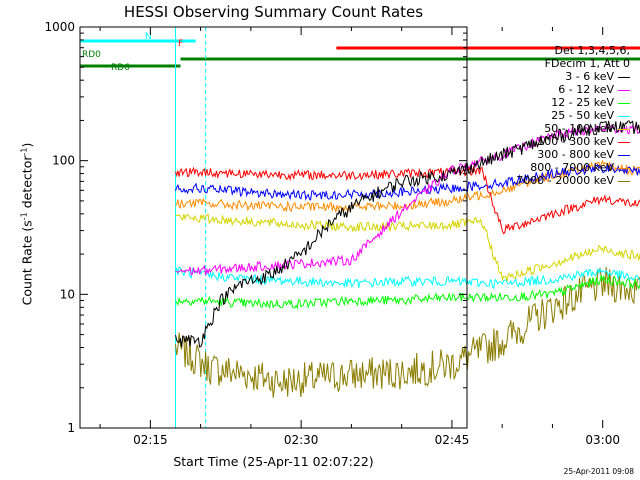 Image resolution: width=640 pixels, height=480 pixels. What do you see at coordinates (59, 27) in the screenshot?
I see `y-tick-label-3: 1000` at bounding box center [59, 27].